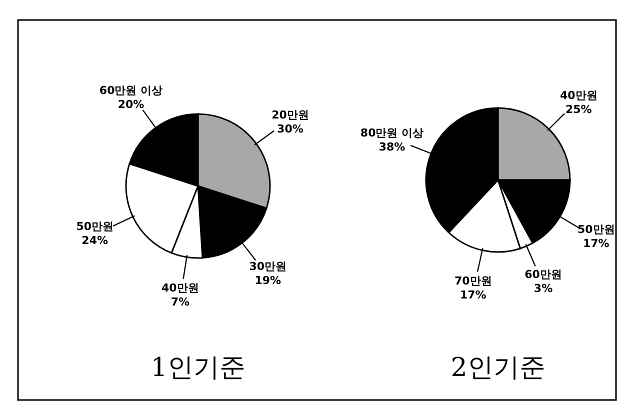 The height and width of the screenshot is (410, 633). Describe the element at coordinates (268, 280) in the screenshot. I see `data-label: 19%` at that location.